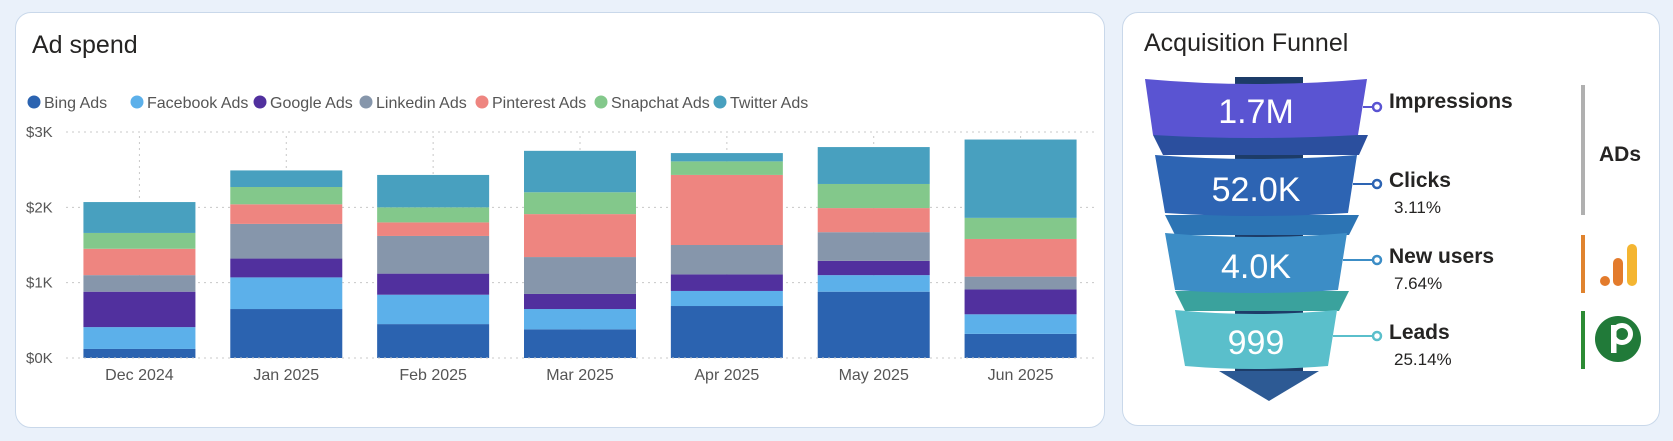  What do you see at coordinates (1583, 264) in the screenshot?
I see `analytics-bracket-bar` at bounding box center [1583, 264].